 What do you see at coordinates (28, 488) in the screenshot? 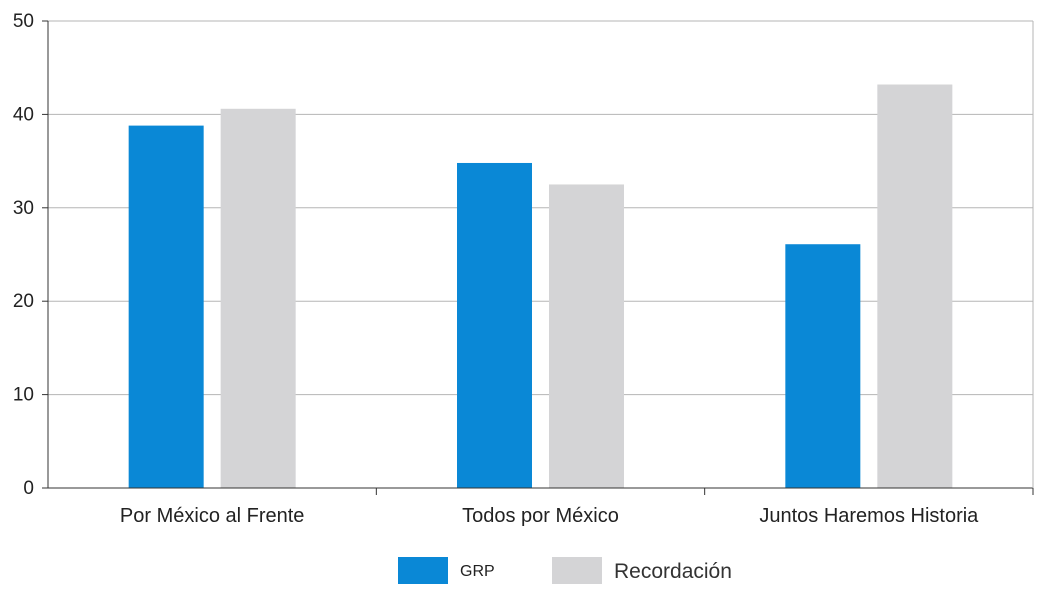
I see `y-tick-label: 0` at bounding box center [28, 488].